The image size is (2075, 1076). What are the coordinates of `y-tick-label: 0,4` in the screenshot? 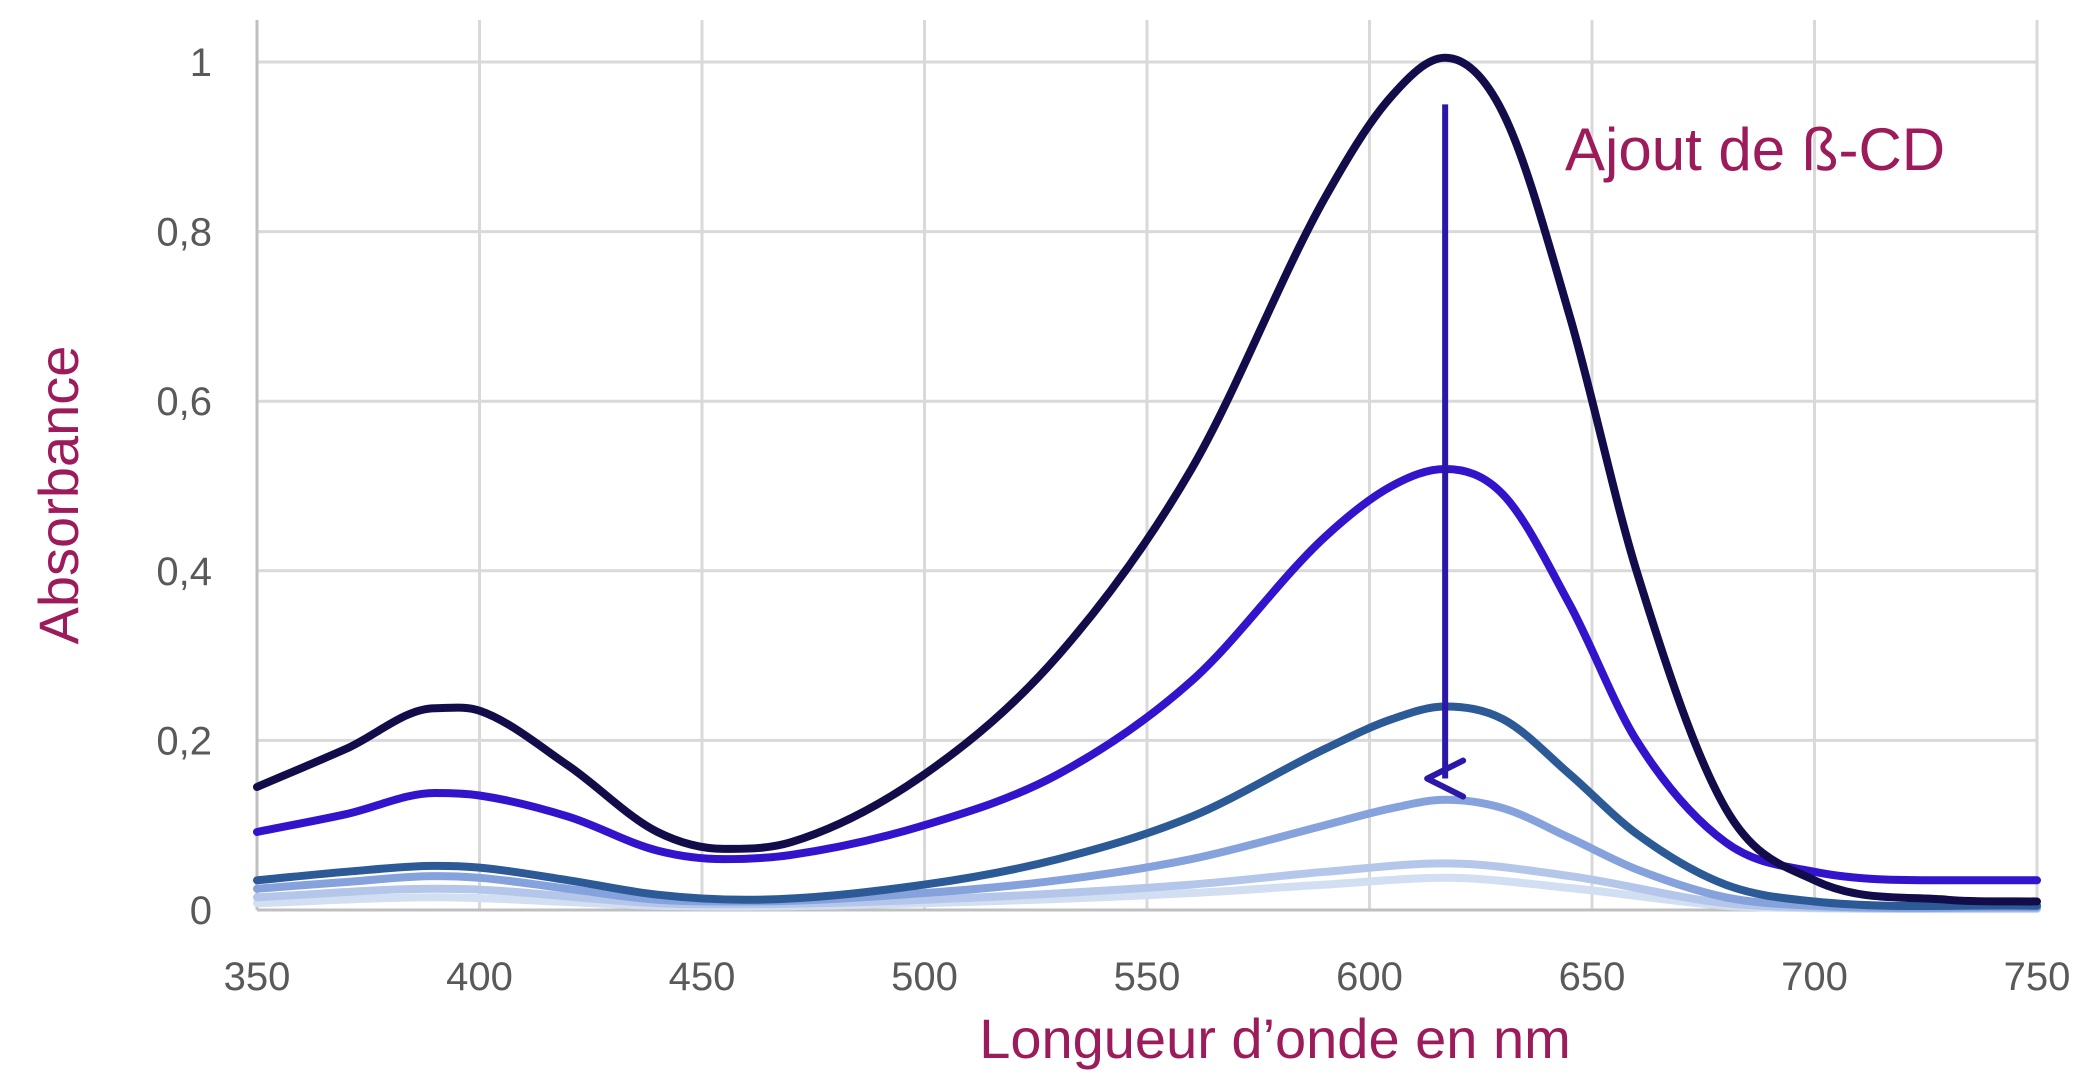 It's located at (184, 572).